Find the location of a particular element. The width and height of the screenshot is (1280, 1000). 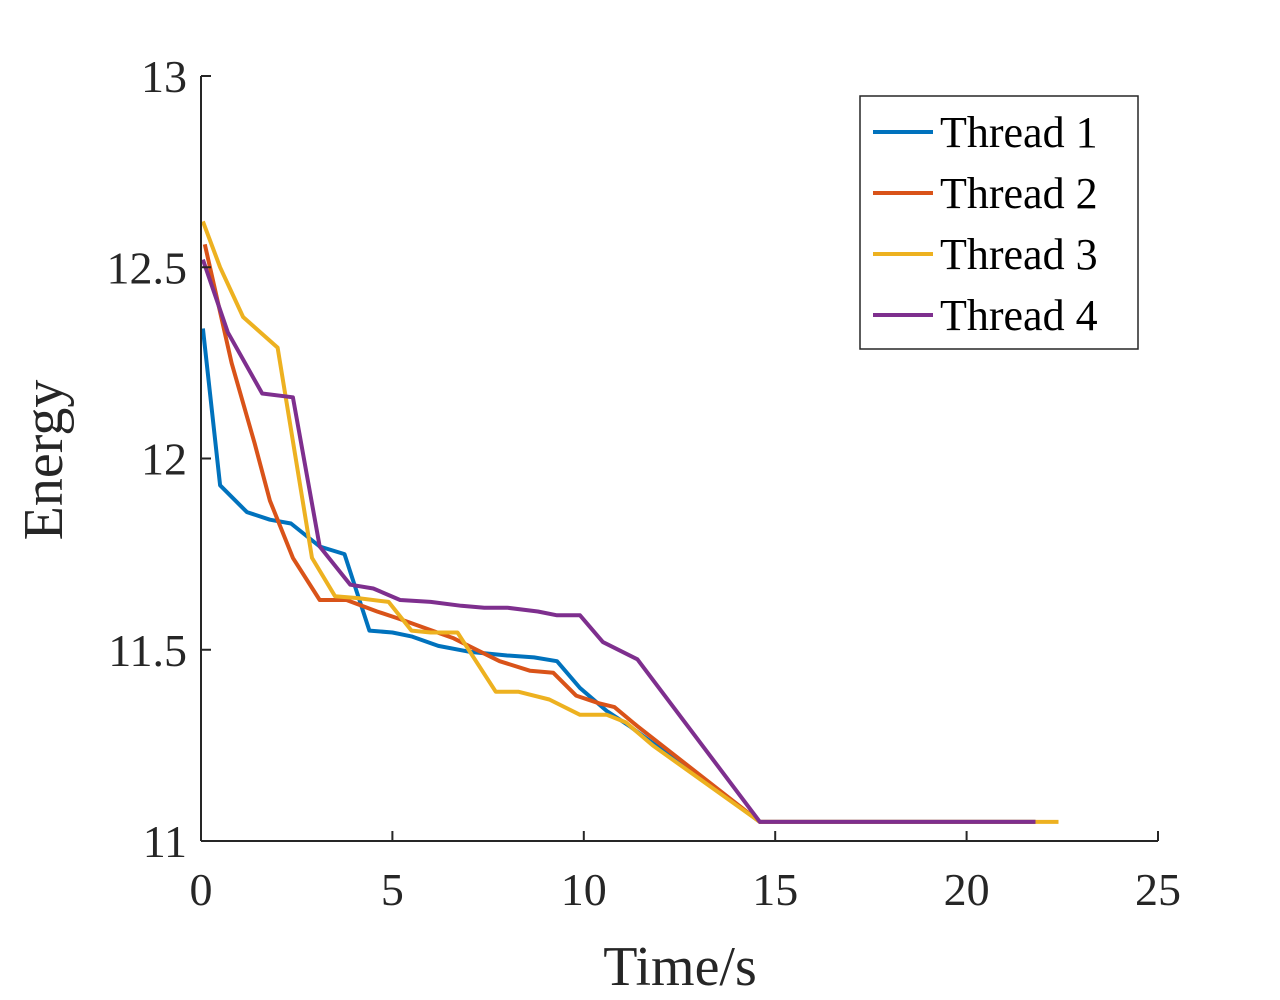

y-tick-label: 11.5 is located at coordinates (147, 650).